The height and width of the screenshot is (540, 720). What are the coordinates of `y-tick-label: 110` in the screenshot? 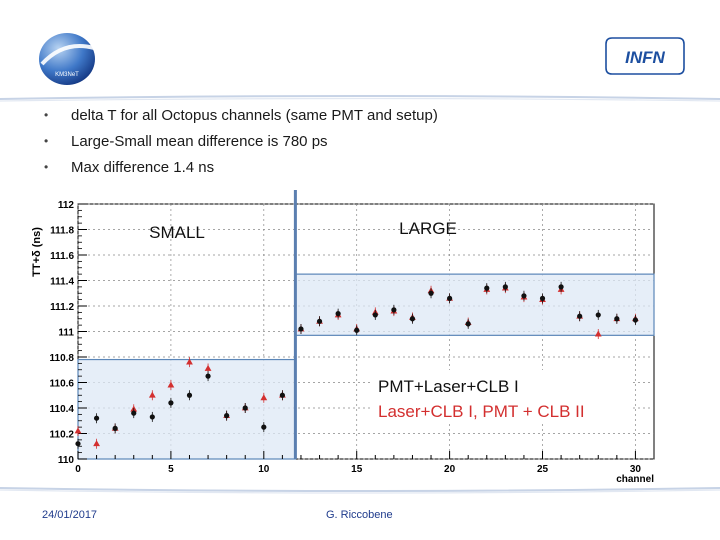 It's located at (66, 460).